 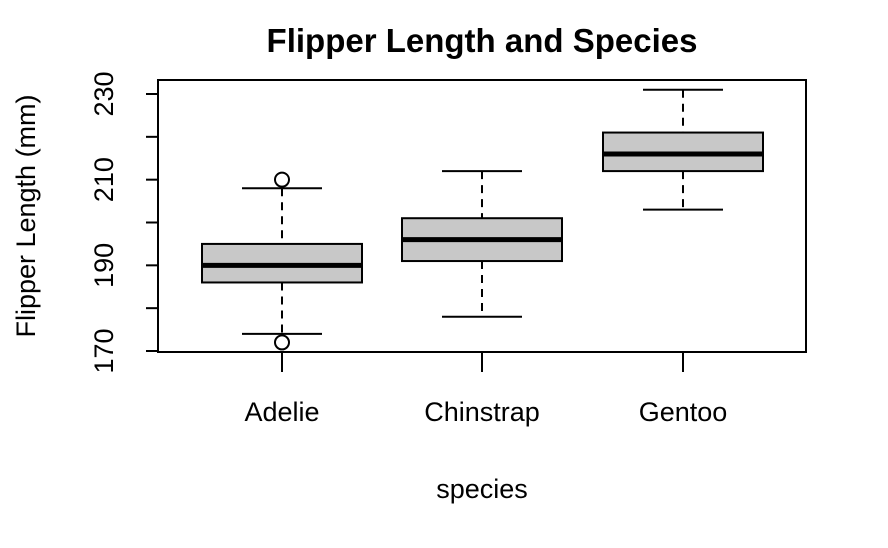 What do you see at coordinates (482, 489) in the screenshot?
I see `x-axis-label: species` at bounding box center [482, 489].